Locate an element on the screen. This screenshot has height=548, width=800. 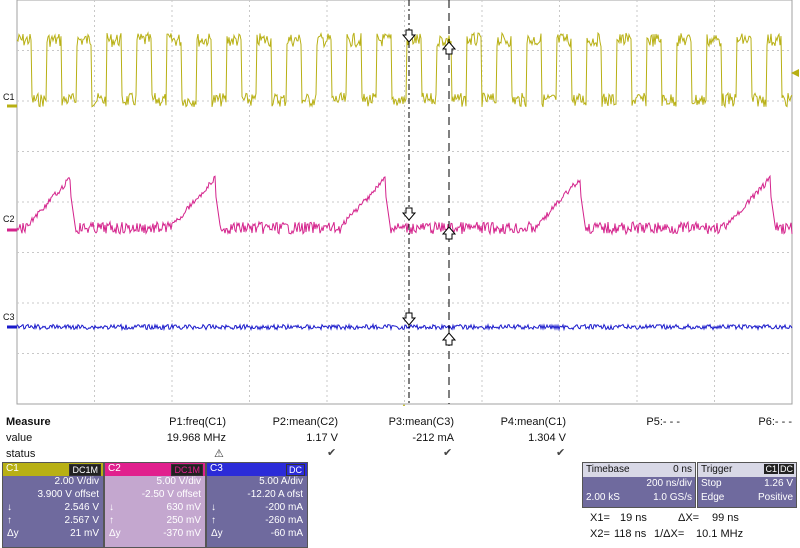
dx-value: 99 ns is located at coordinates (725, 518).